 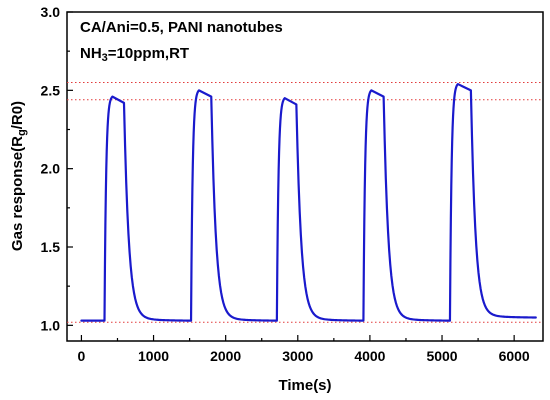 I want to click on y-axis-title: Gas response(Rg/R0), so click(x=18, y=176).